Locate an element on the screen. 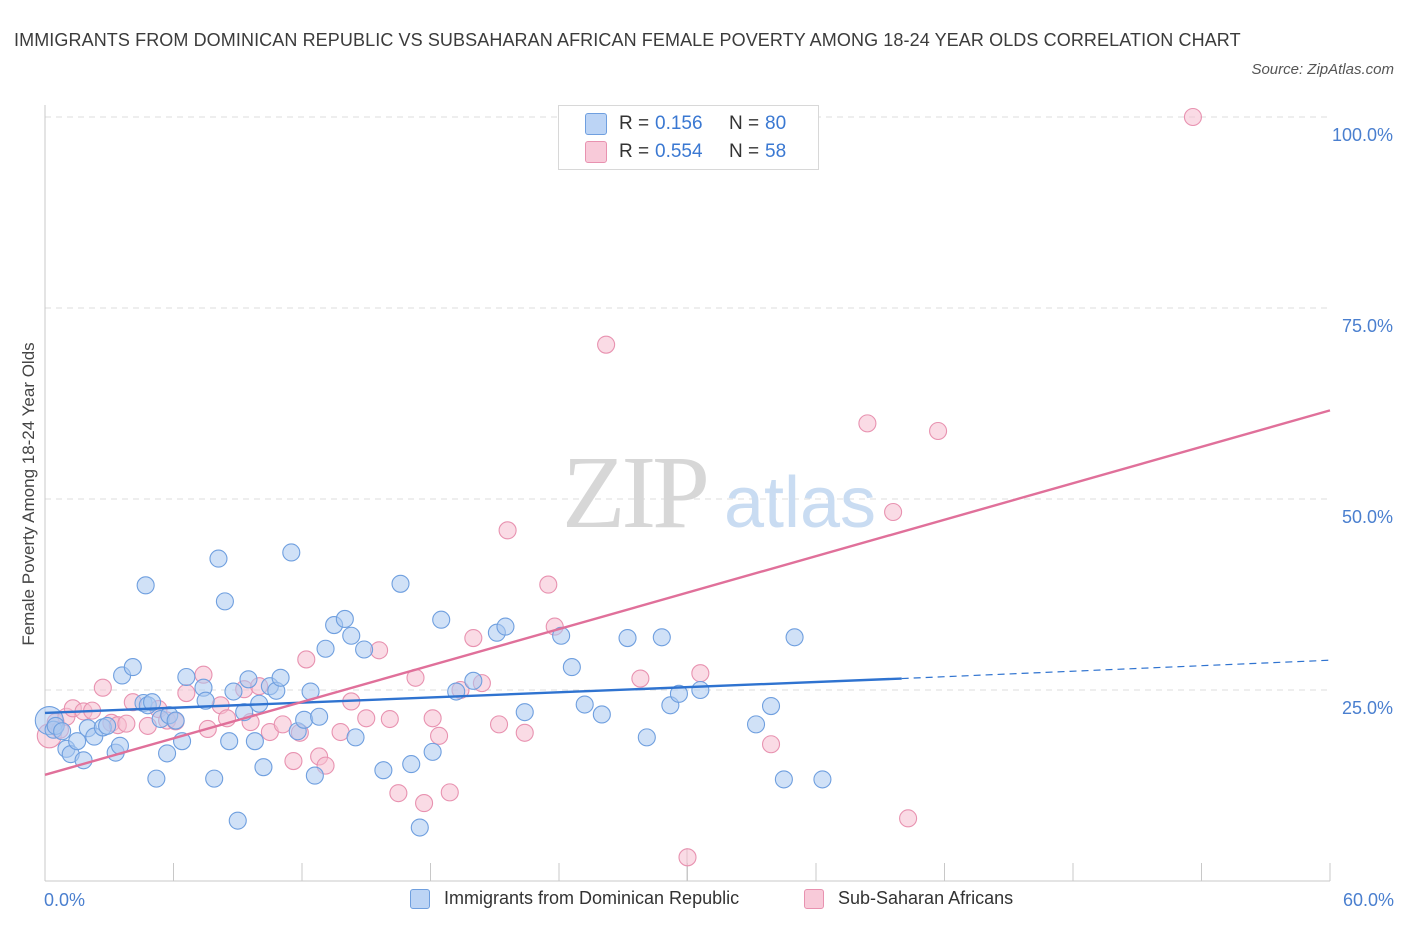 This screenshot has width=1406, height=930. source-label: Source: ZipAtlas.com is located at coordinates (1322, 69).